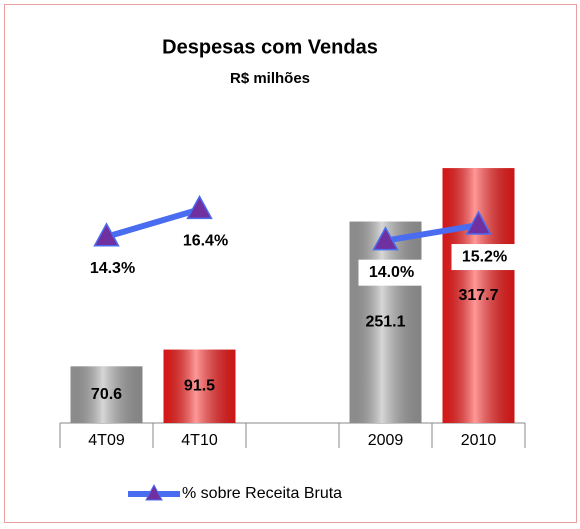 This screenshot has width=580, height=529. What do you see at coordinates (386, 440) in the screenshot?
I see `x-tick-label: 2009` at bounding box center [386, 440].